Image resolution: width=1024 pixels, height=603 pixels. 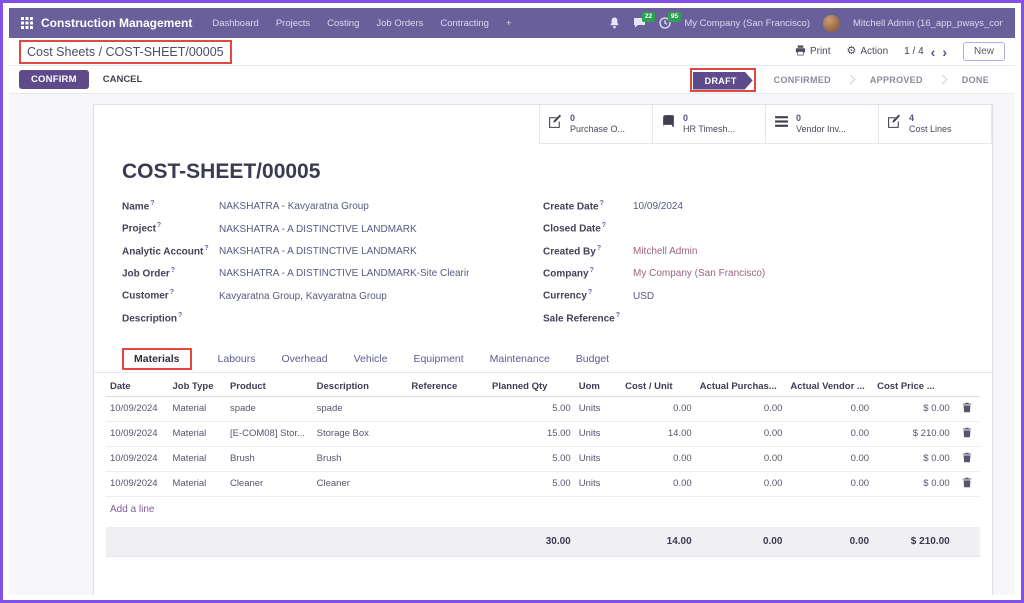 I want to click on column-description: Description, so click(x=360, y=386).